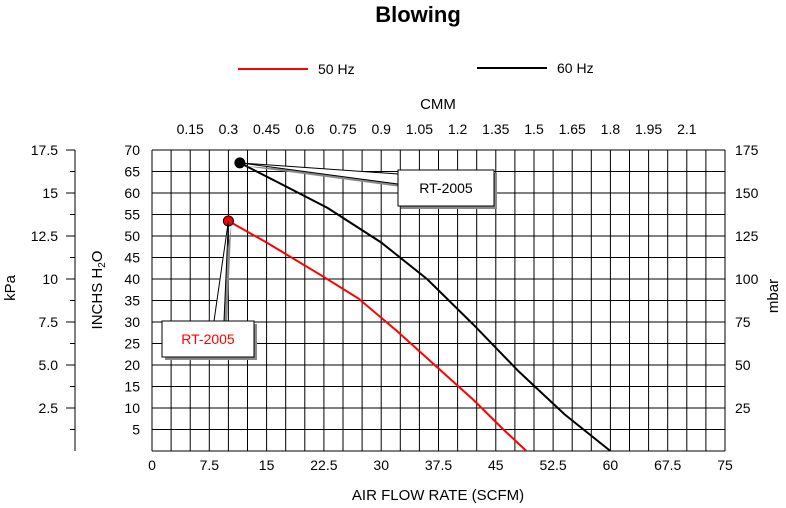 Image resolution: width=786 pixels, height=508 pixels. I want to click on mbar-tick-label: 75, so click(743, 322).